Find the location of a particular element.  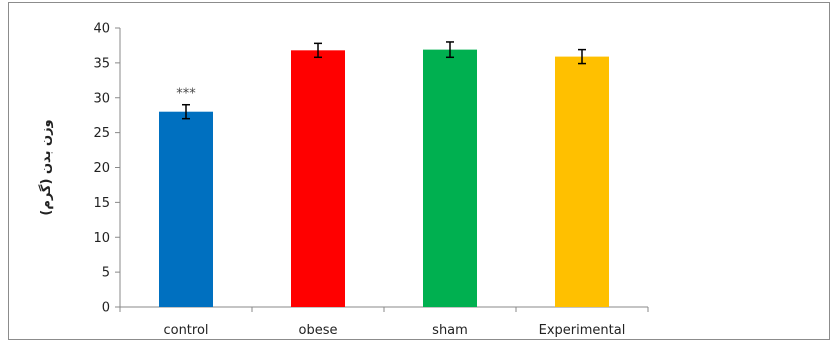

y-tick-label: 5 is located at coordinates (106, 273).